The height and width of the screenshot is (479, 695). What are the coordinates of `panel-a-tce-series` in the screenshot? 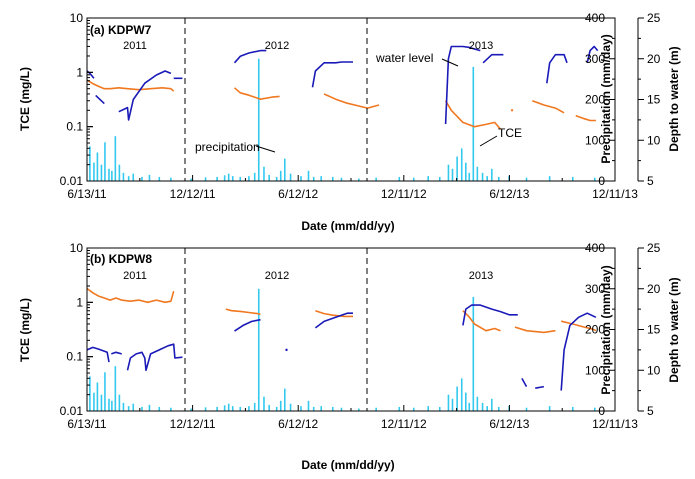 It's located at (341, 104).